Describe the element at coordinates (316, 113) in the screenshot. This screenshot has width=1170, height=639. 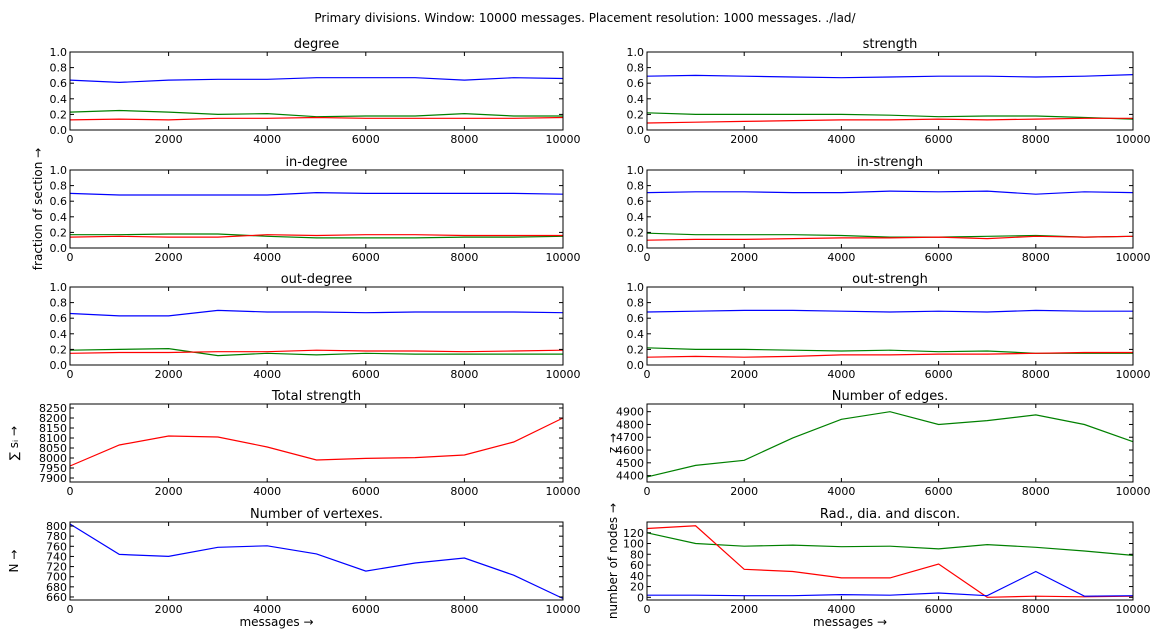
I see `panel-degree-series-green` at that location.